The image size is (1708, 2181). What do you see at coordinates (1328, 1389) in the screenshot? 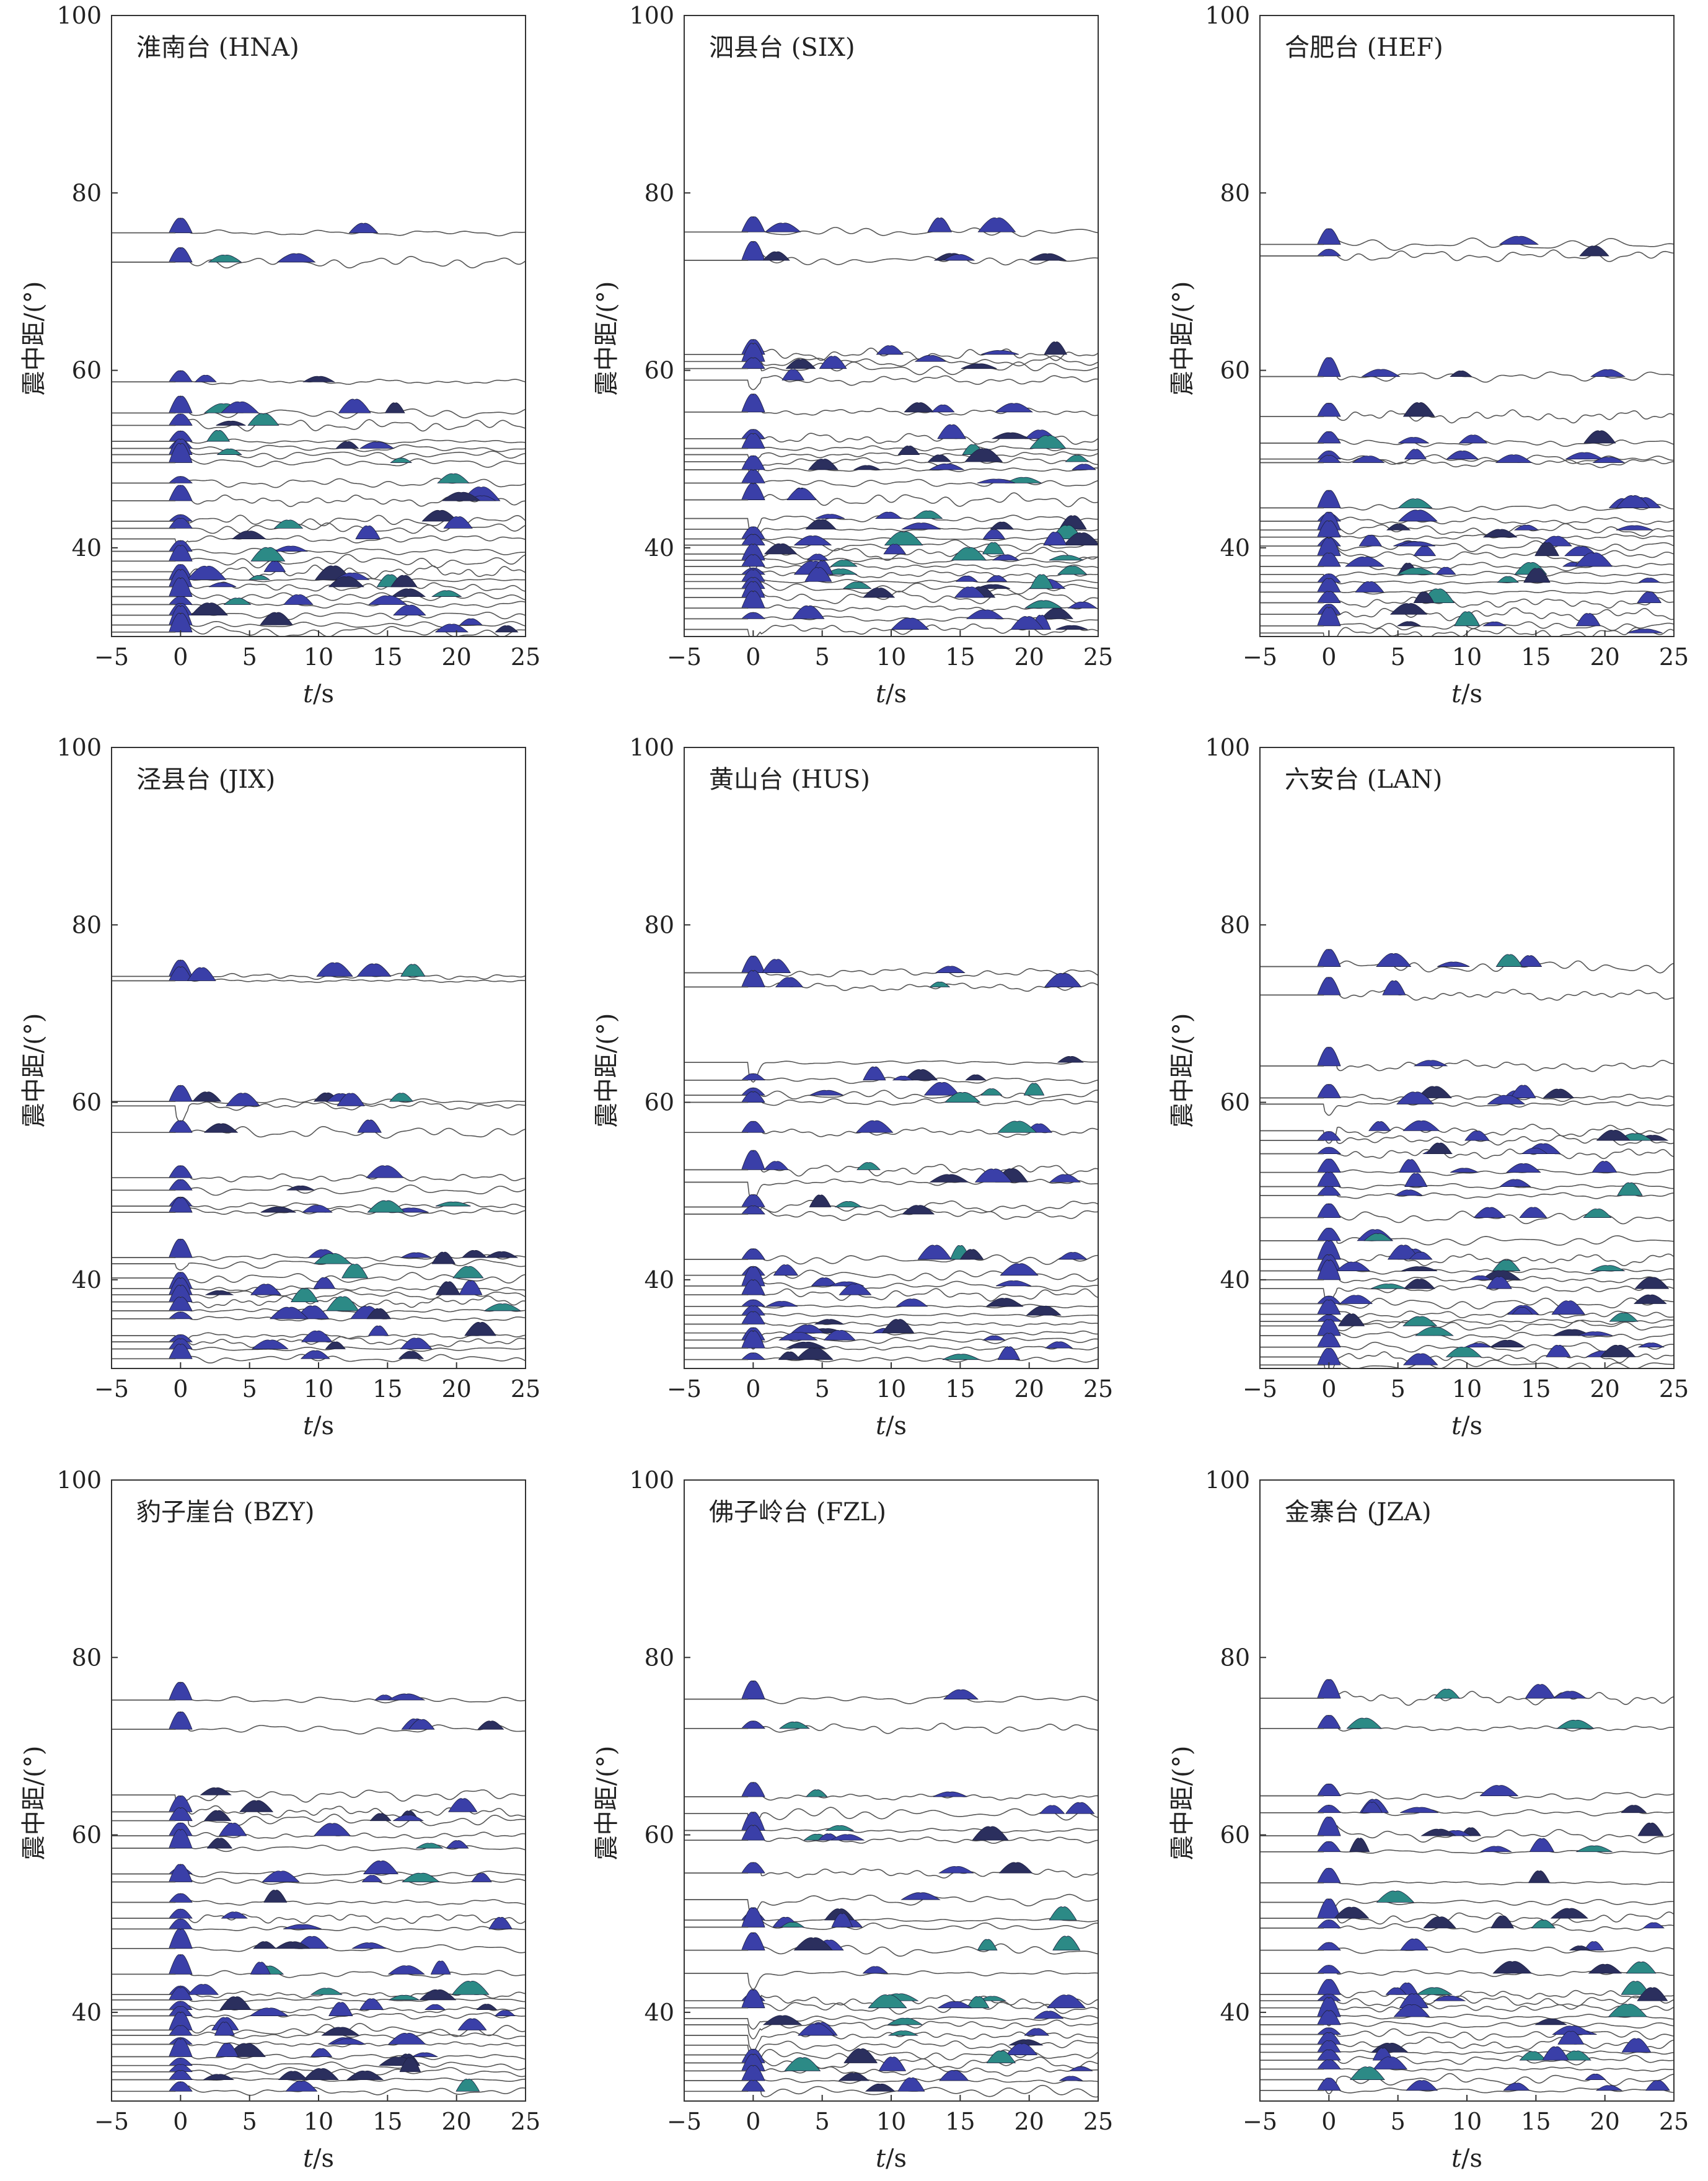
I see `x-tick-label: 0` at bounding box center [1328, 1389].